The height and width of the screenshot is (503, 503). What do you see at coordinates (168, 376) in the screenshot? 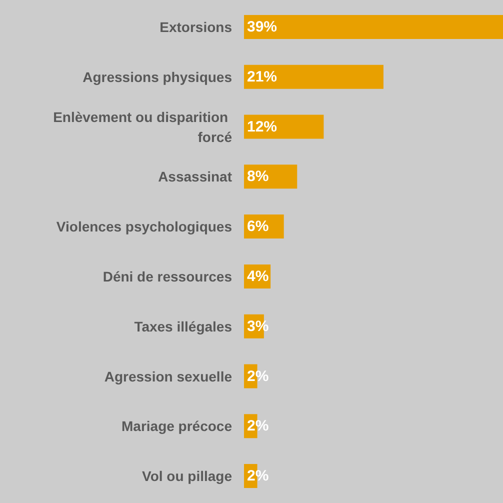
I see `y-tick-label: Agression sexuelle` at bounding box center [168, 376].